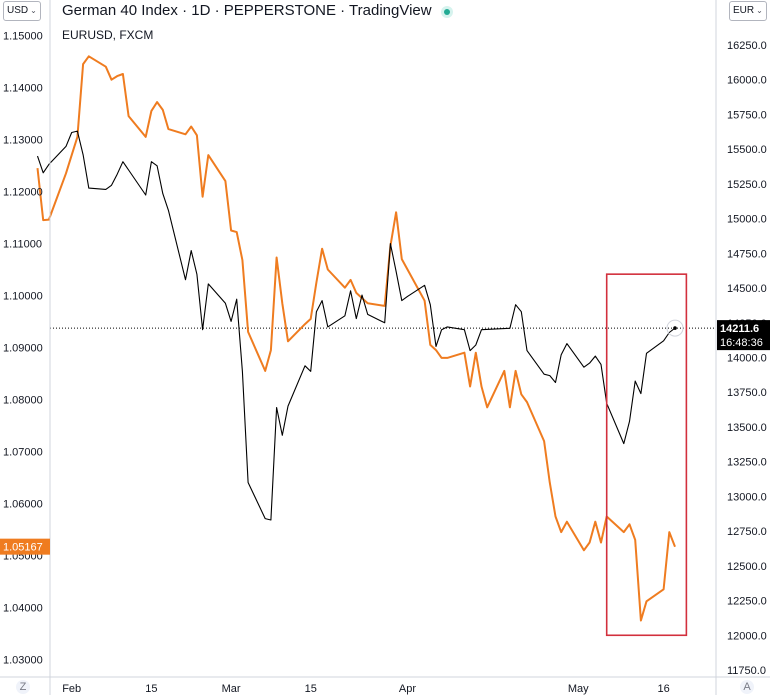 The image size is (770, 695). I want to click on left-currency-selector: USD ⌄, so click(22, 11).